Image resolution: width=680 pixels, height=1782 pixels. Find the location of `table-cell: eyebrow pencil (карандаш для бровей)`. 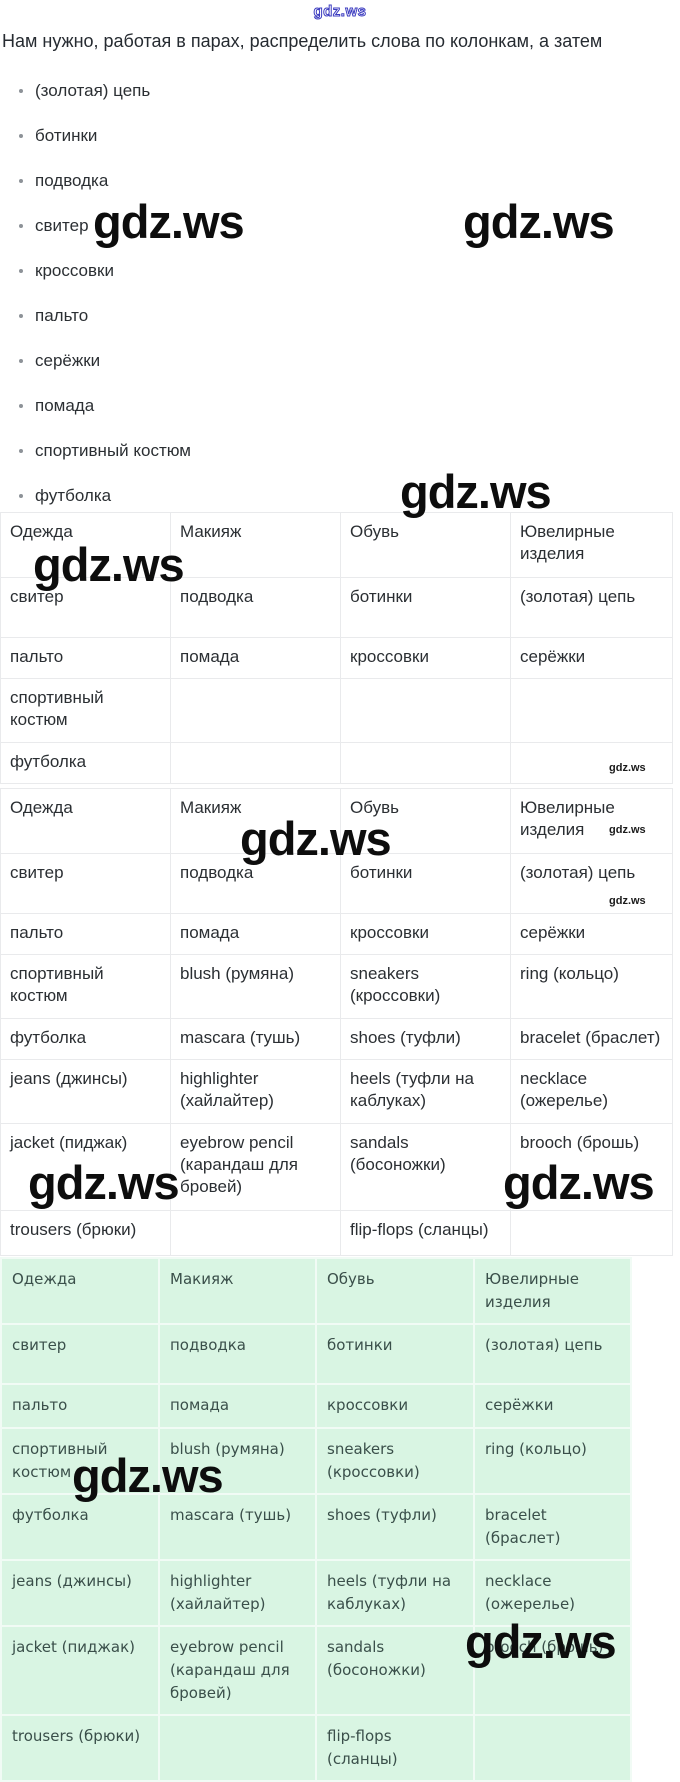

table-cell: eyebrow pencil (карандаш для бровей) is located at coordinates (255, 1167).